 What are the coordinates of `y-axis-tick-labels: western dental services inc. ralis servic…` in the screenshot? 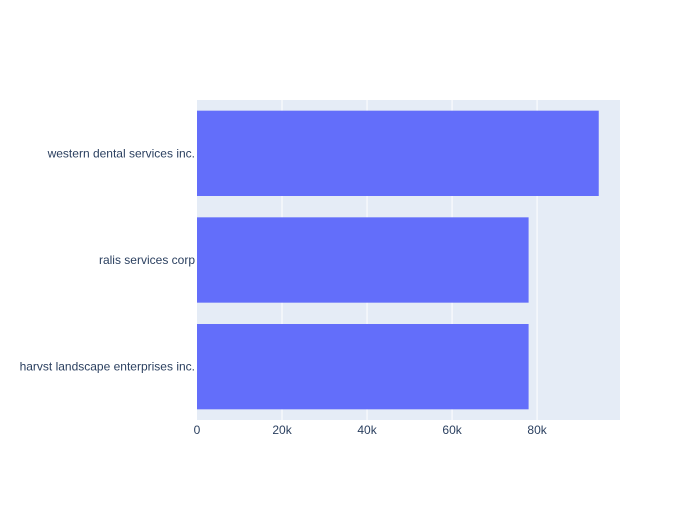 It's located at (108, 259).